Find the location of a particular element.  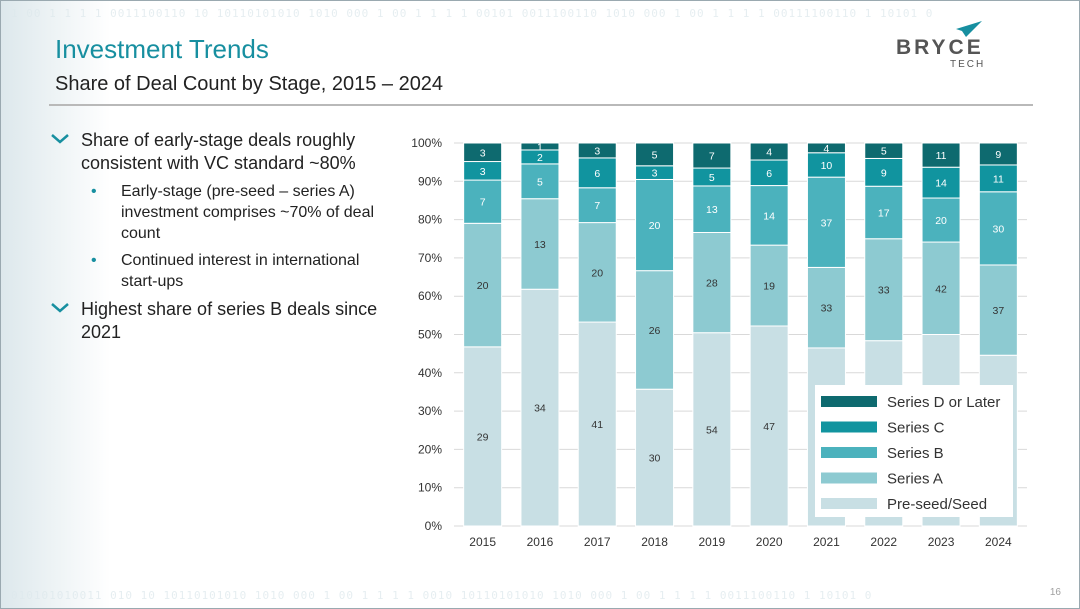

legend-label: Series B is located at coordinates (915, 453).